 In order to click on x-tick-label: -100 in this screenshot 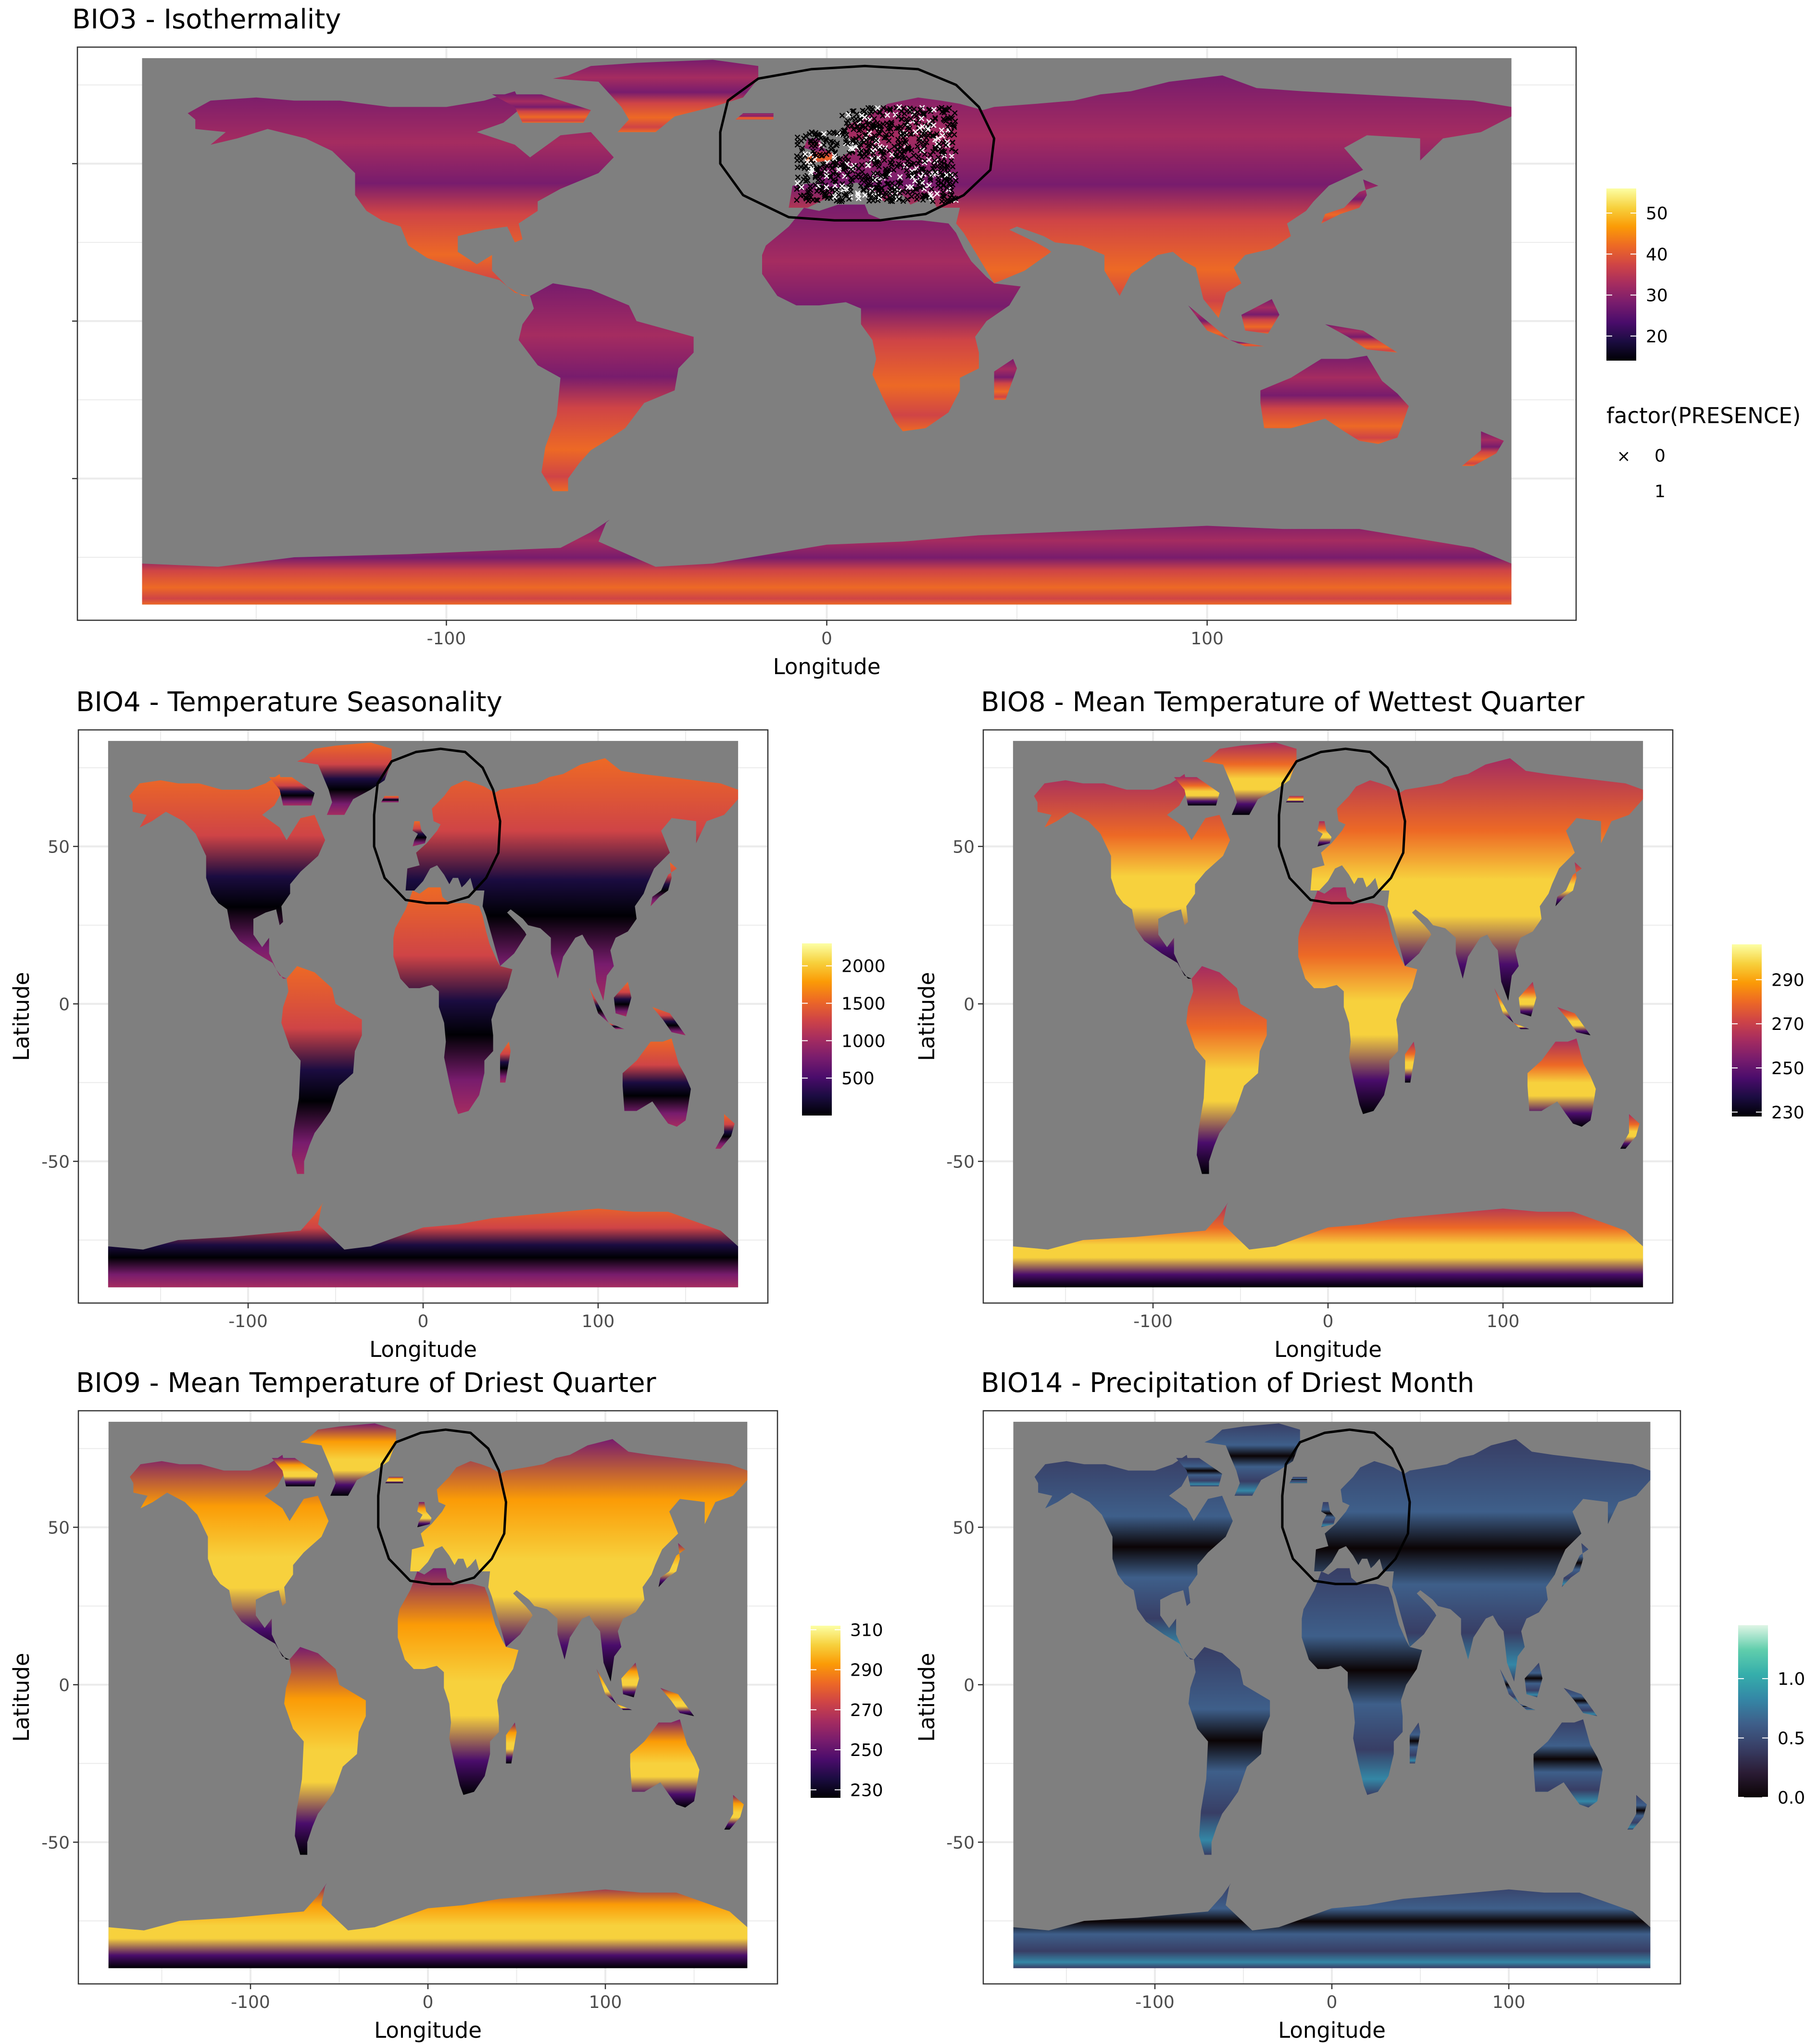, I will do `click(250, 2002)`.